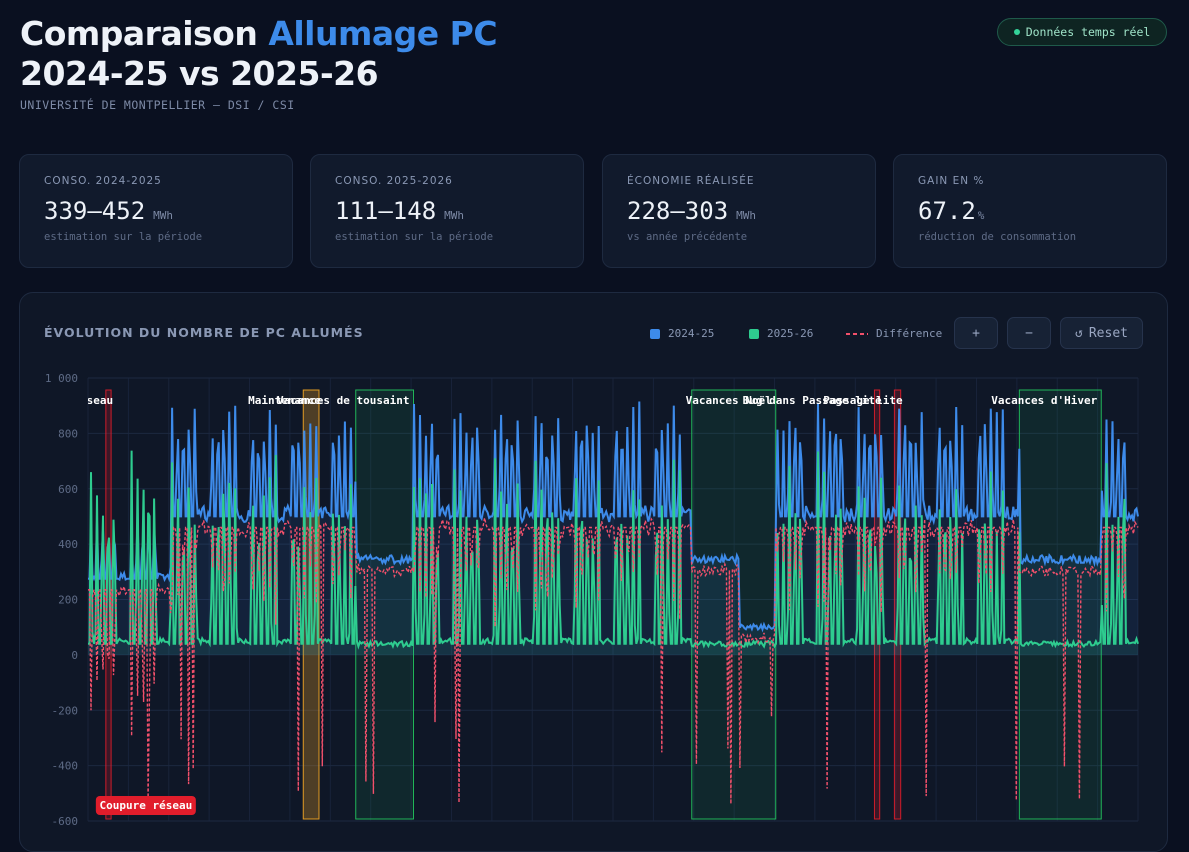  What do you see at coordinates (691, 333) in the screenshot?
I see `legend-label-2024: 2024-25` at bounding box center [691, 333].